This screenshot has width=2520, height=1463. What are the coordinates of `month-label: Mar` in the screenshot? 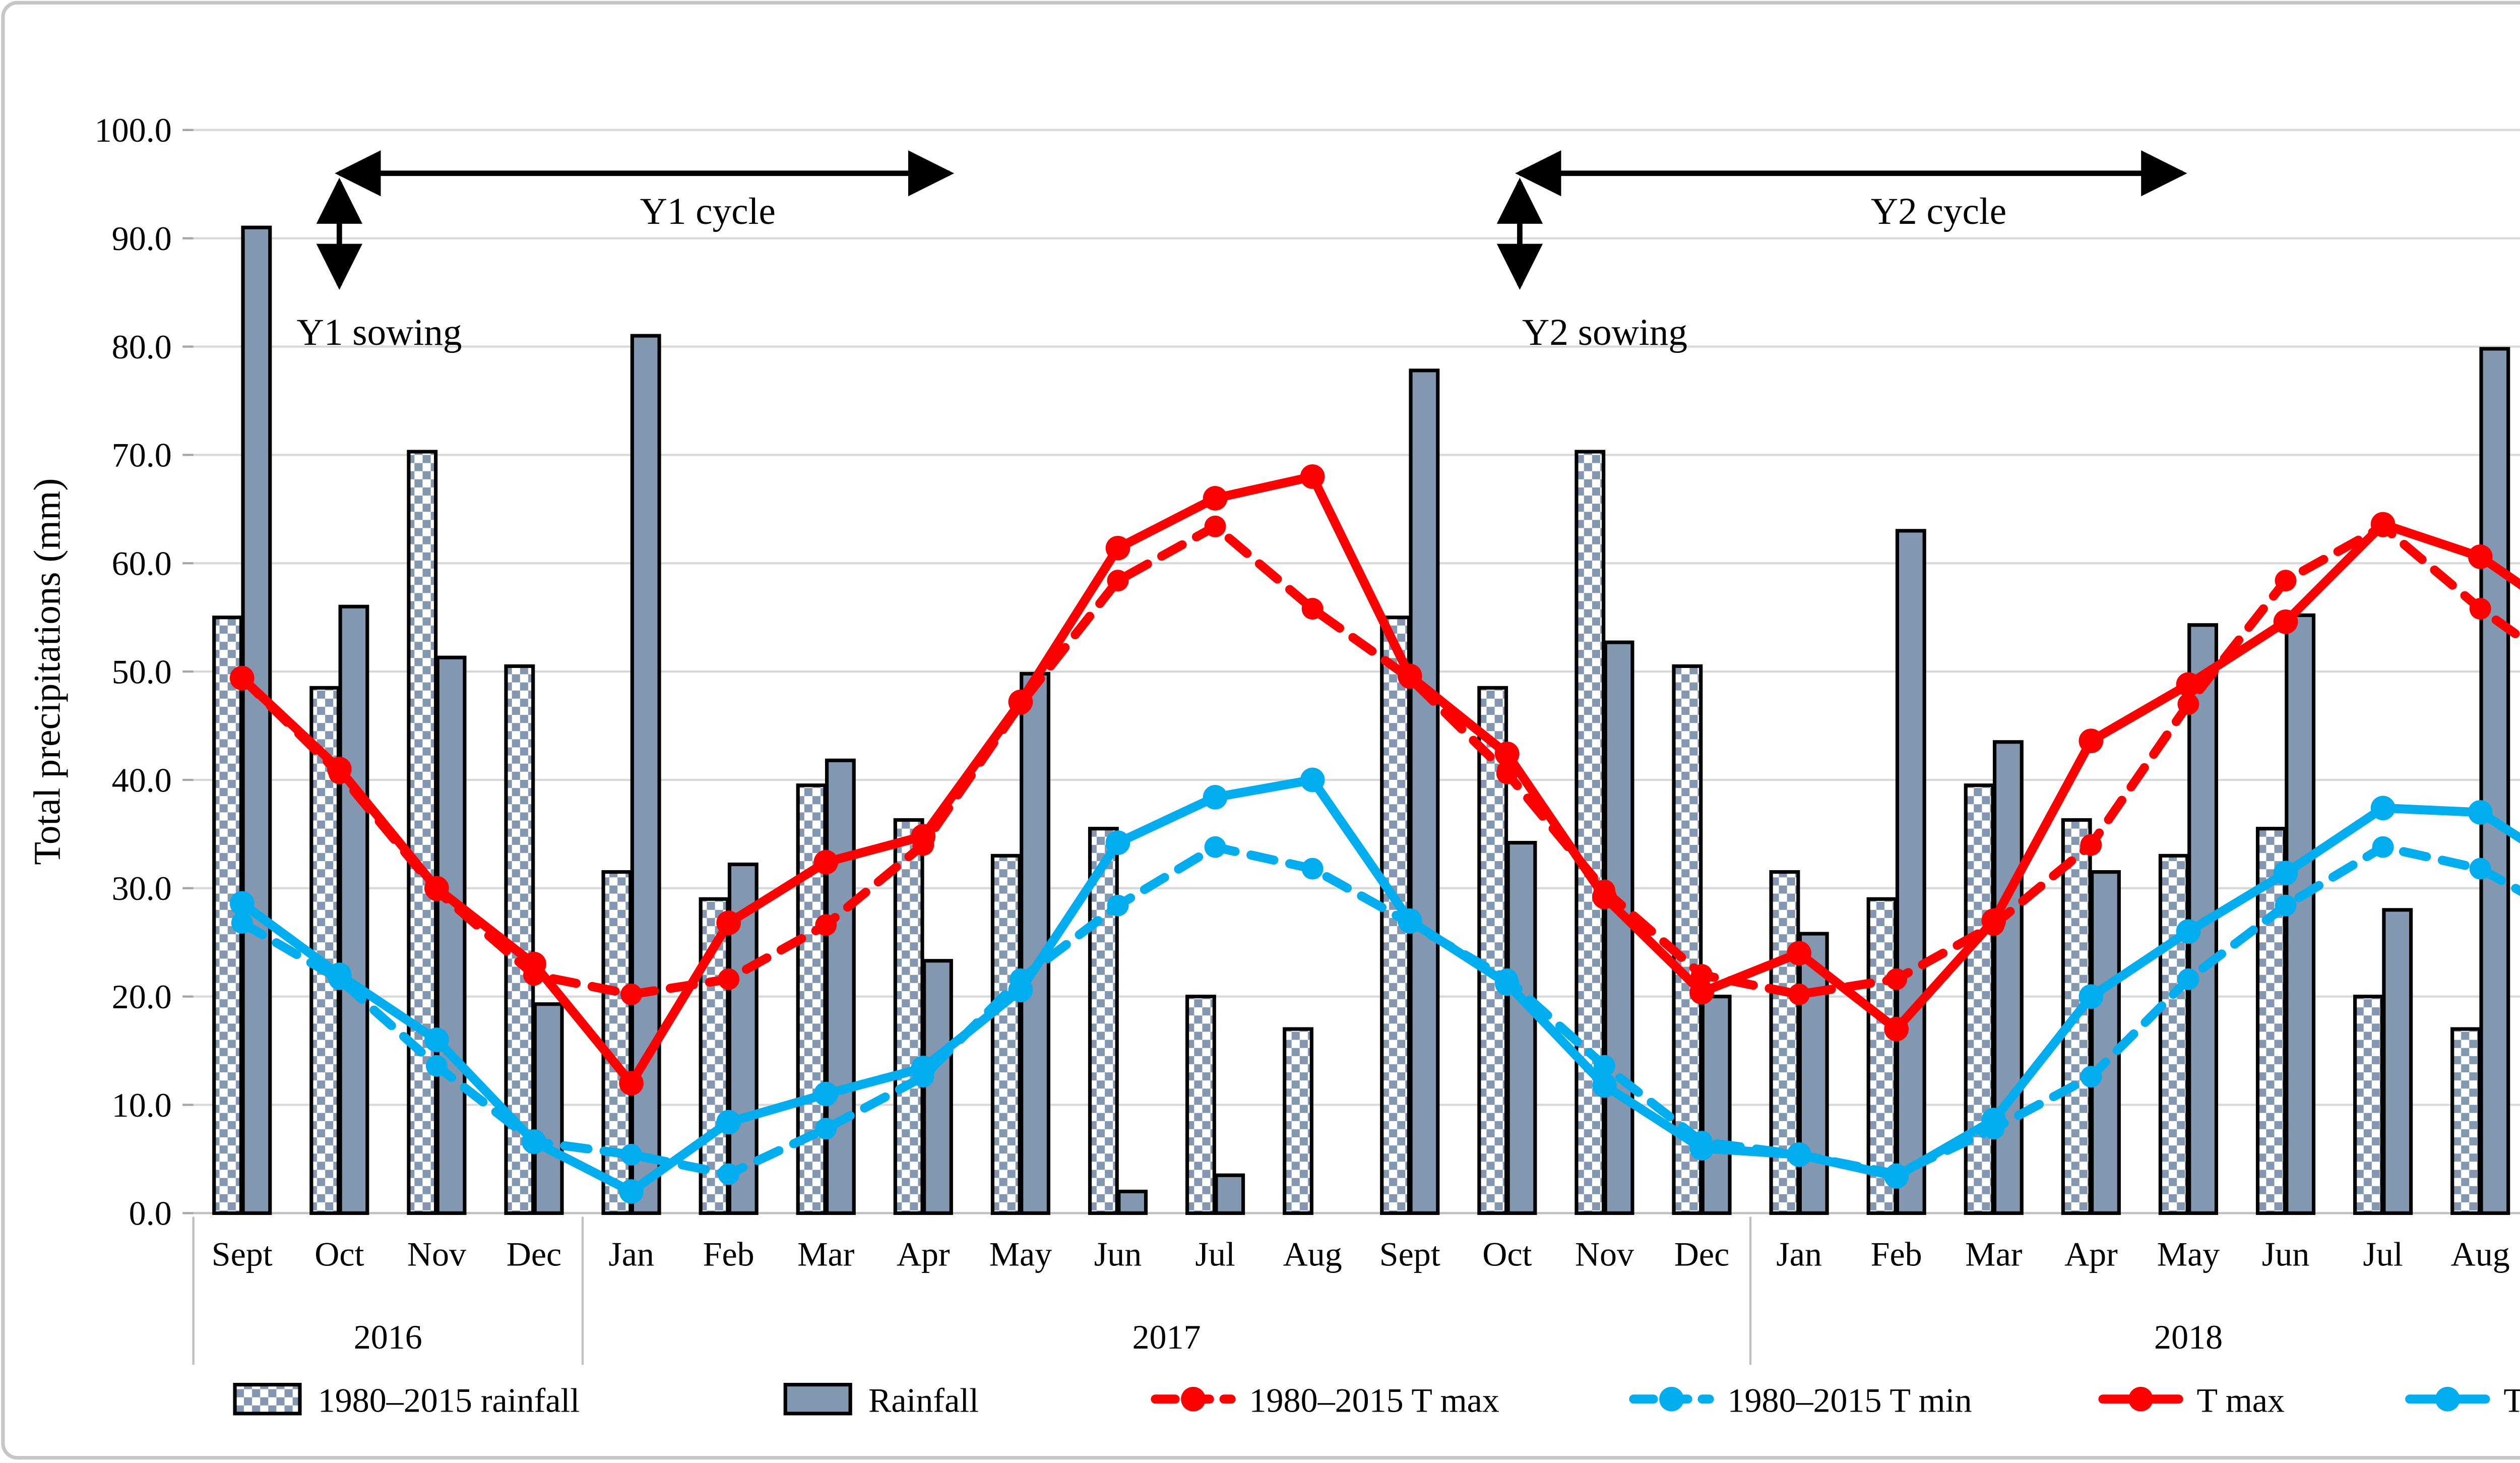 It's located at (826, 1254).